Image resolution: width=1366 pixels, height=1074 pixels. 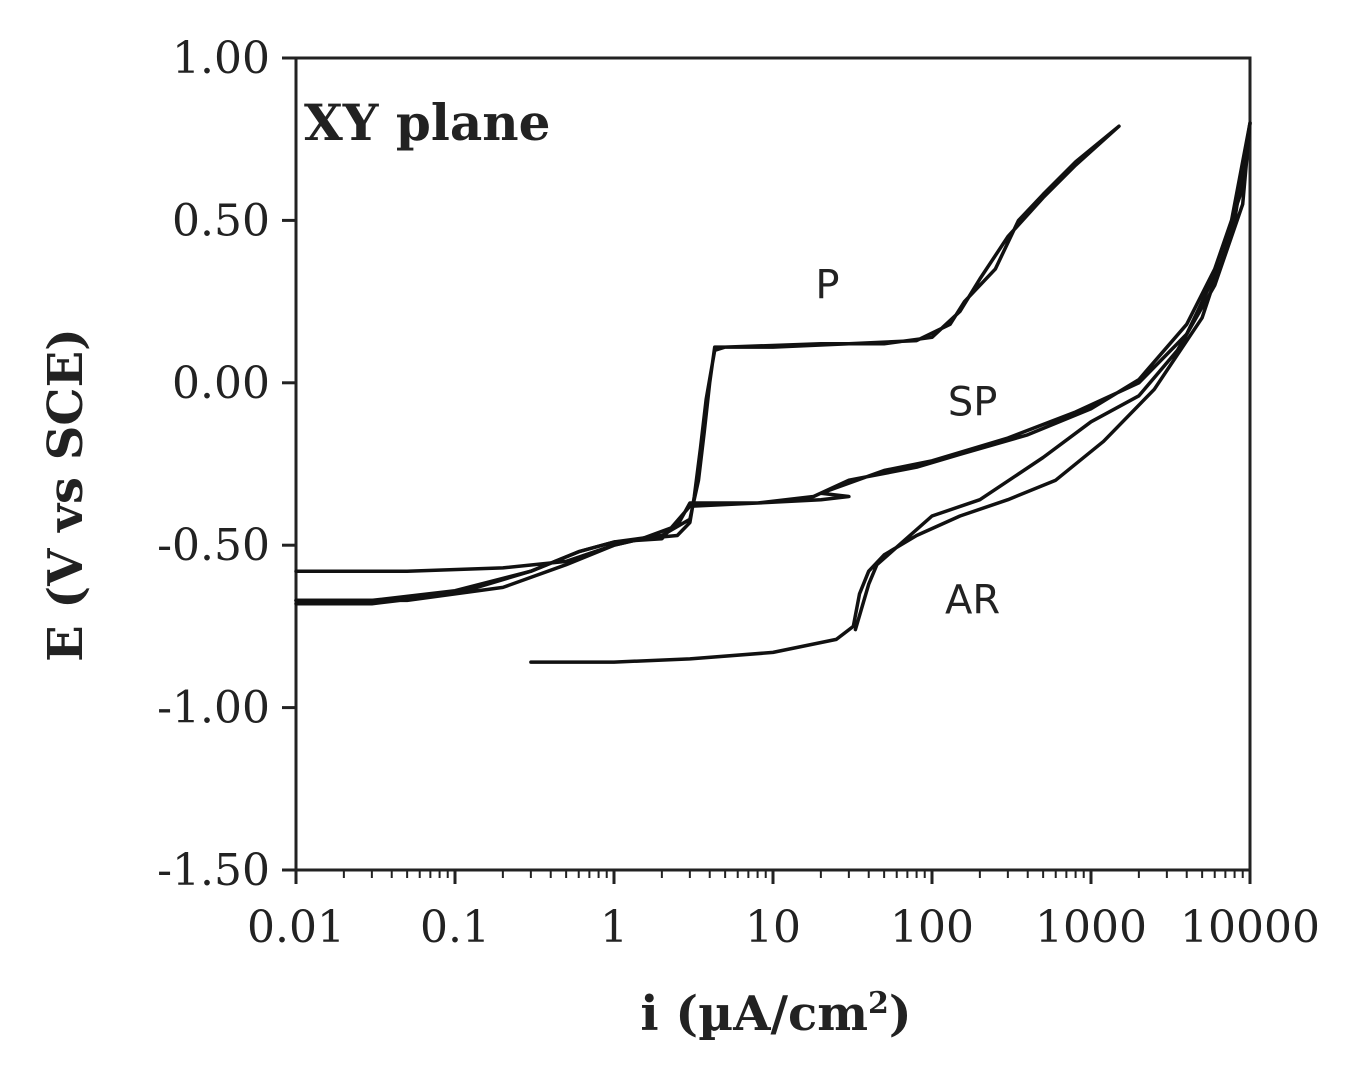 I want to click on chart-title: XY plane, so click(x=427, y=122).